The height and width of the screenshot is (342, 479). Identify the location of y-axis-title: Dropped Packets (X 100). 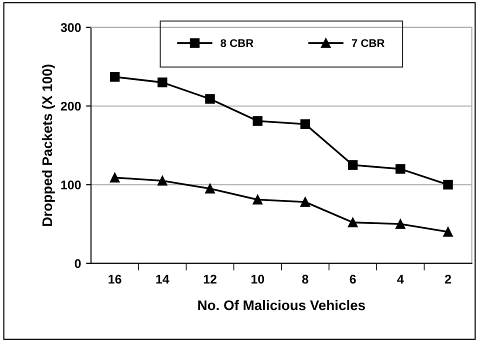
(48, 145).